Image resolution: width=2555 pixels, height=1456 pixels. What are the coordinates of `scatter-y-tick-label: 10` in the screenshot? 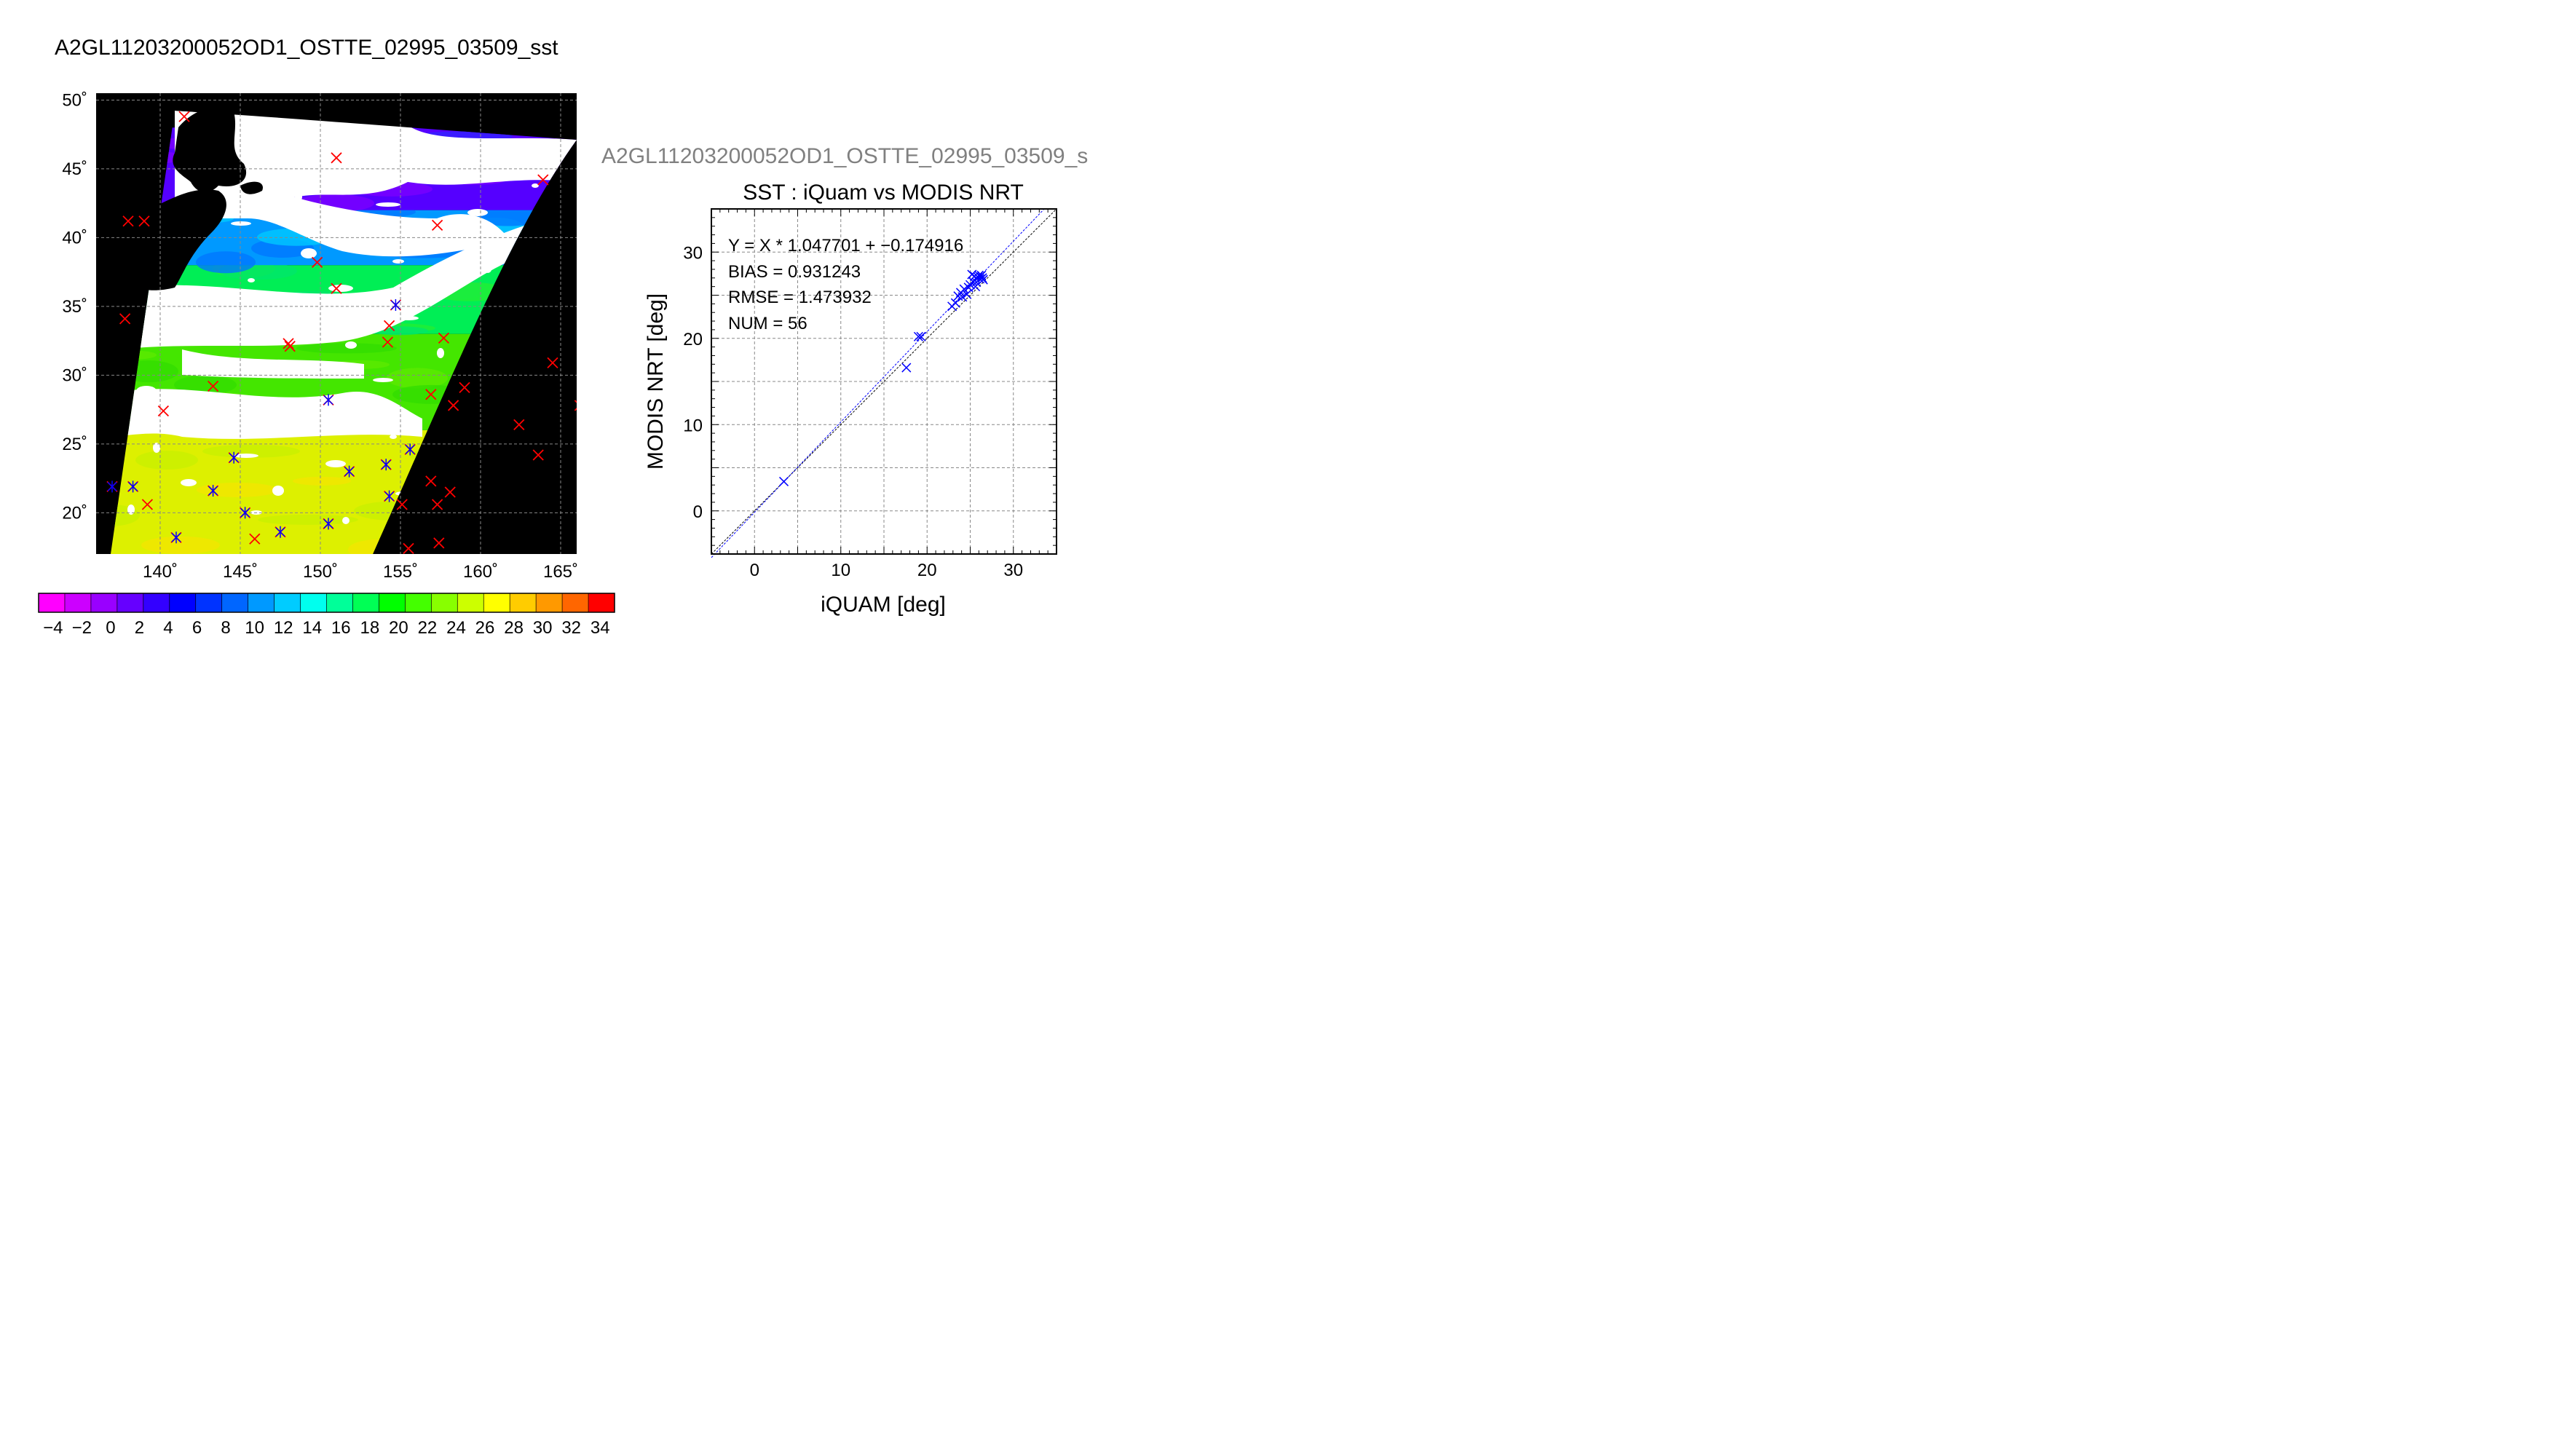 It's located at (693, 425).